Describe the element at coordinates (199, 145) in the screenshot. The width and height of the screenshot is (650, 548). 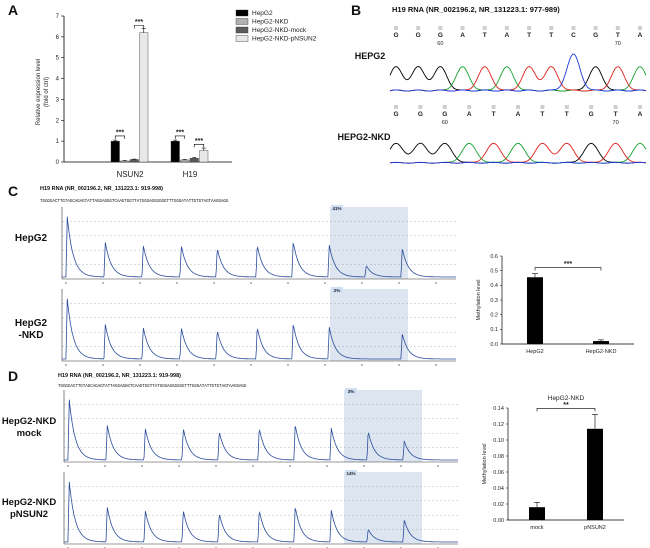
I see `chart-a-sig-bracket` at that location.